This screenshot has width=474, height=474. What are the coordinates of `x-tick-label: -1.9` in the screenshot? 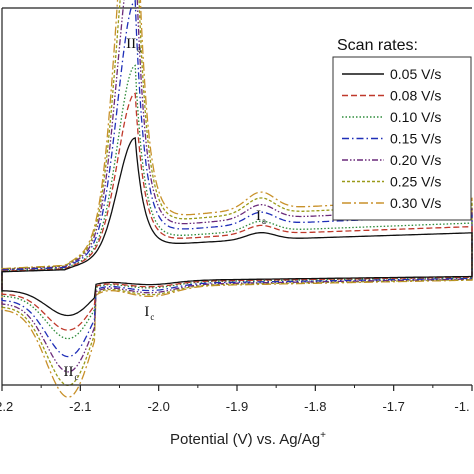 It's located at (237, 406).